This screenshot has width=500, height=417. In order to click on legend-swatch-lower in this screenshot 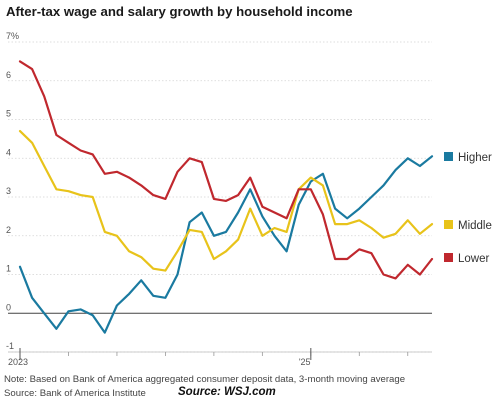, I will do `click(448, 257)`.